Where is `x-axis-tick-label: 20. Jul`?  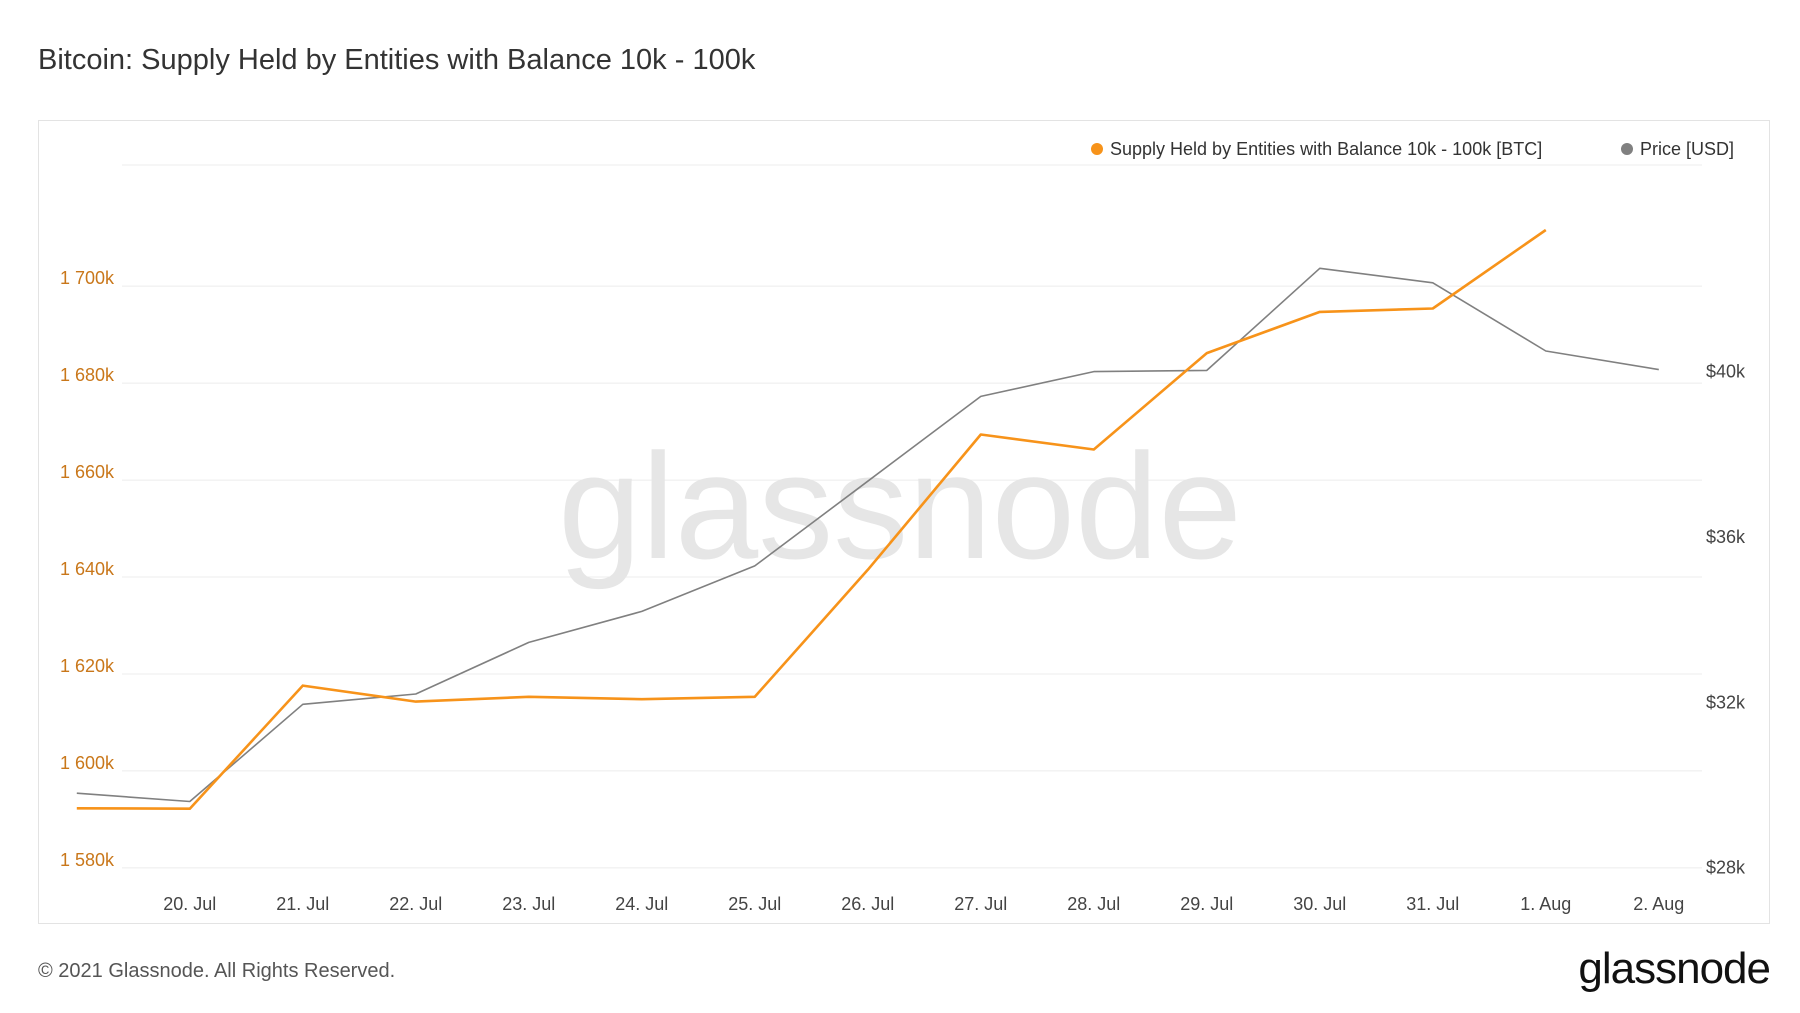 x-axis-tick-label: 20. Jul is located at coordinates (189, 904).